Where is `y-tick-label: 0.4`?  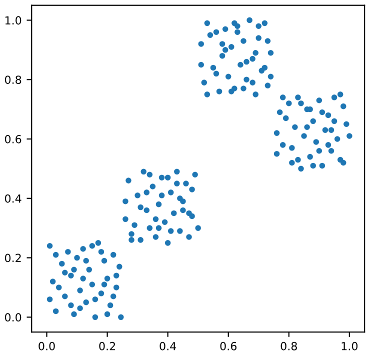 y-tick-label: 0.4 is located at coordinates (13, 198).